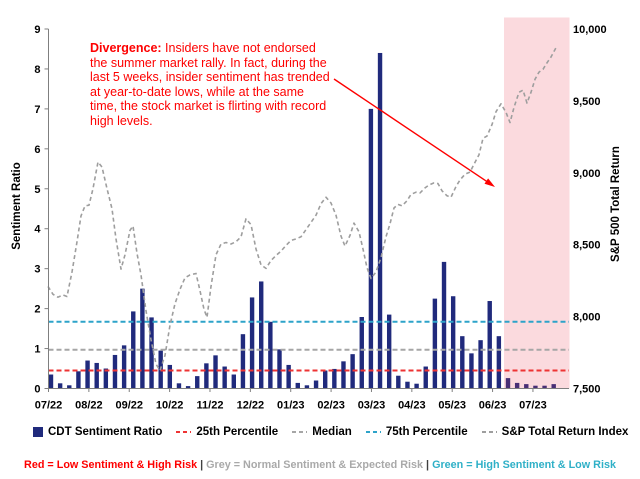 The image size is (640, 479). I want to click on y-left-tick-label: 8, so click(37, 70).